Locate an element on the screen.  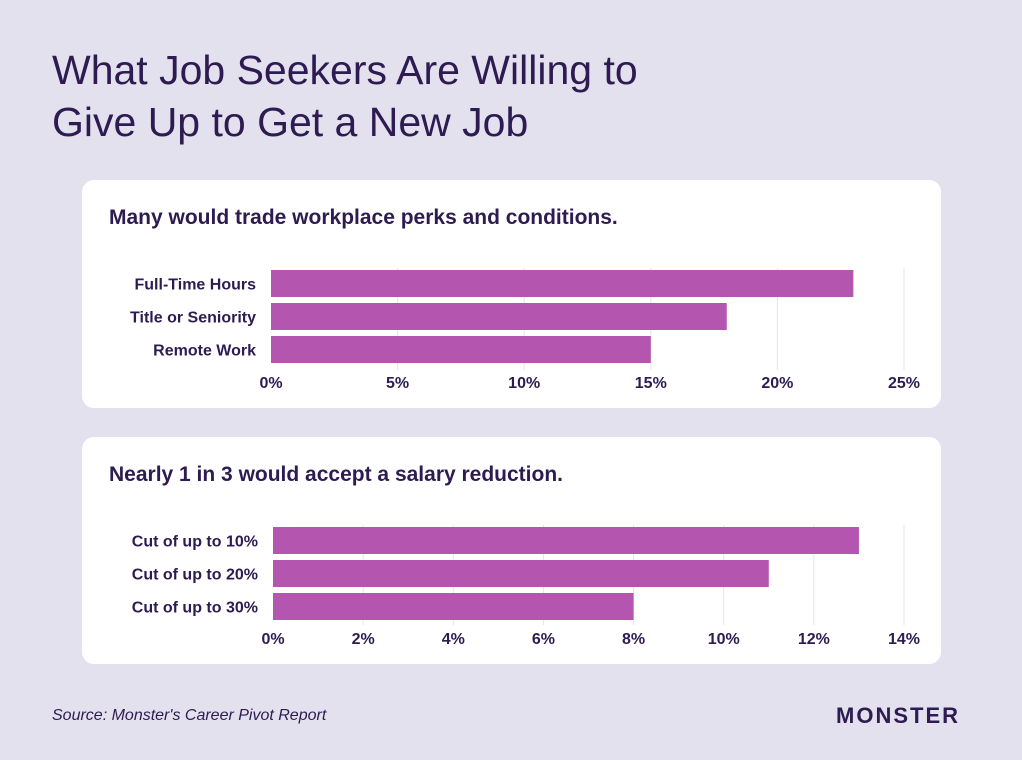
category-label: Cut of up to 10% is located at coordinates (195, 542).